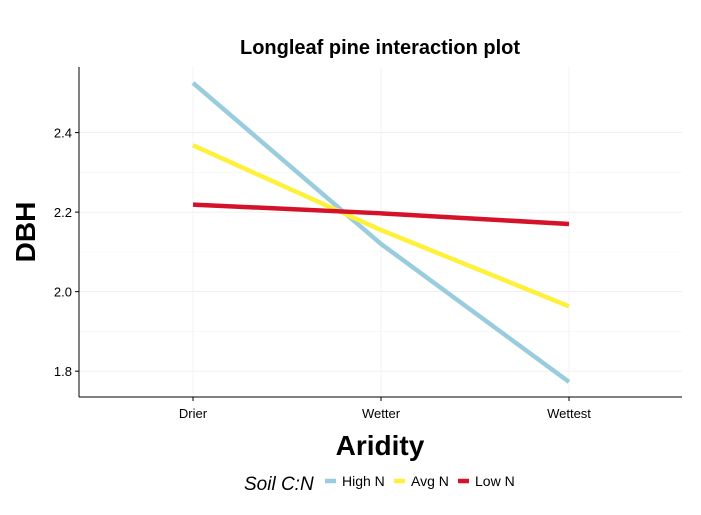 The width and height of the screenshot is (701, 515). What do you see at coordinates (63, 133) in the screenshot?
I see `y-tick-label: 2.4` at bounding box center [63, 133].